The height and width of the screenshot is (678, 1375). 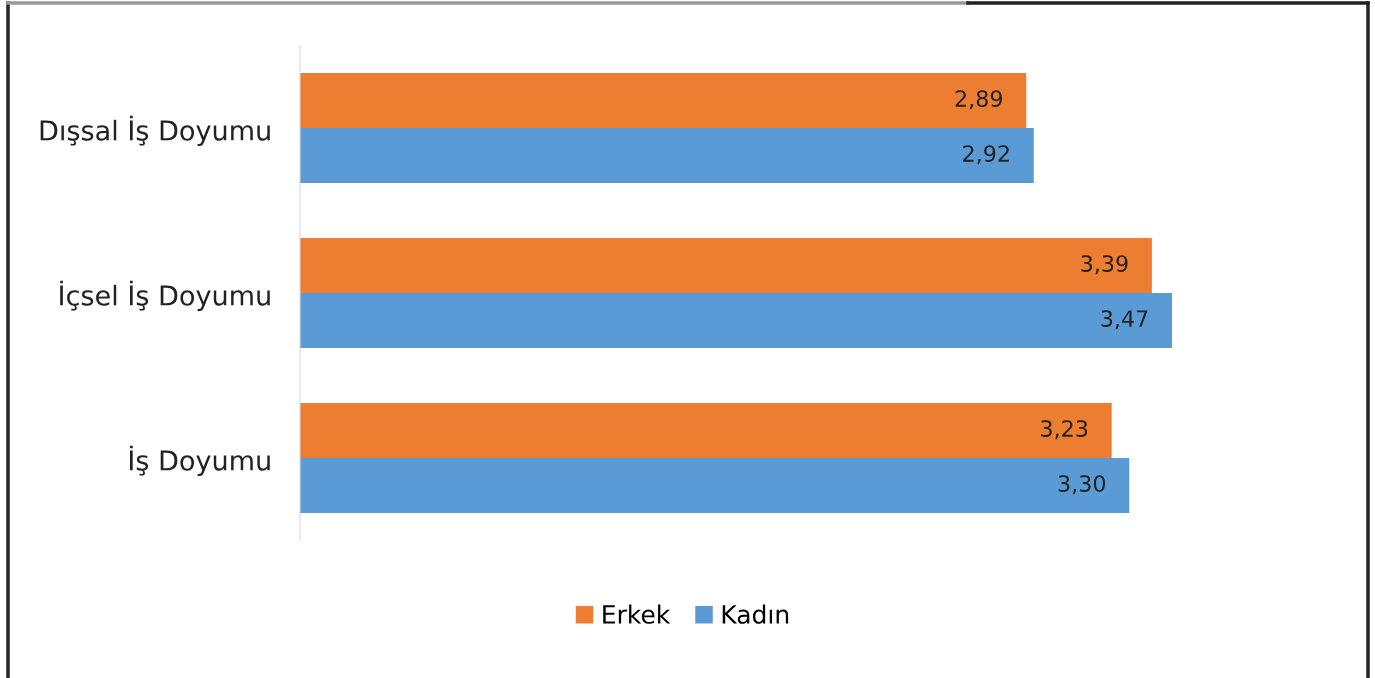 I want to click on data-label: 3,30, so click(x=1082, y=485).